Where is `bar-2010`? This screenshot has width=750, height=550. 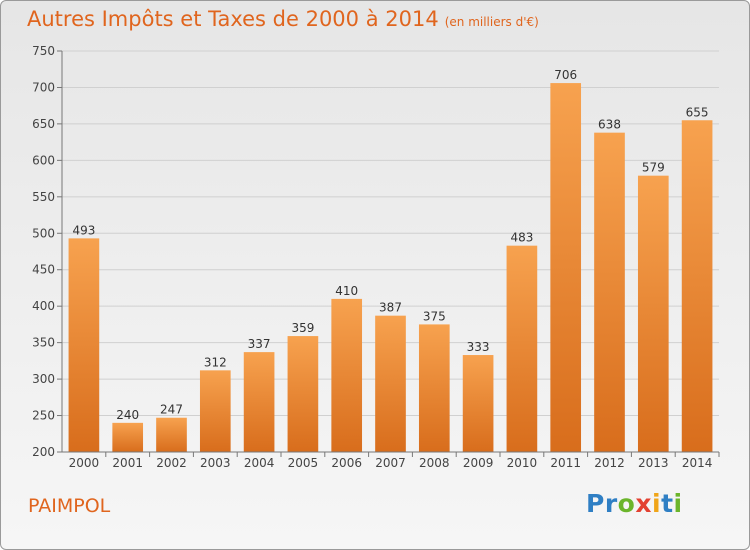
bar-2010 is located at coordinates (522, 348).